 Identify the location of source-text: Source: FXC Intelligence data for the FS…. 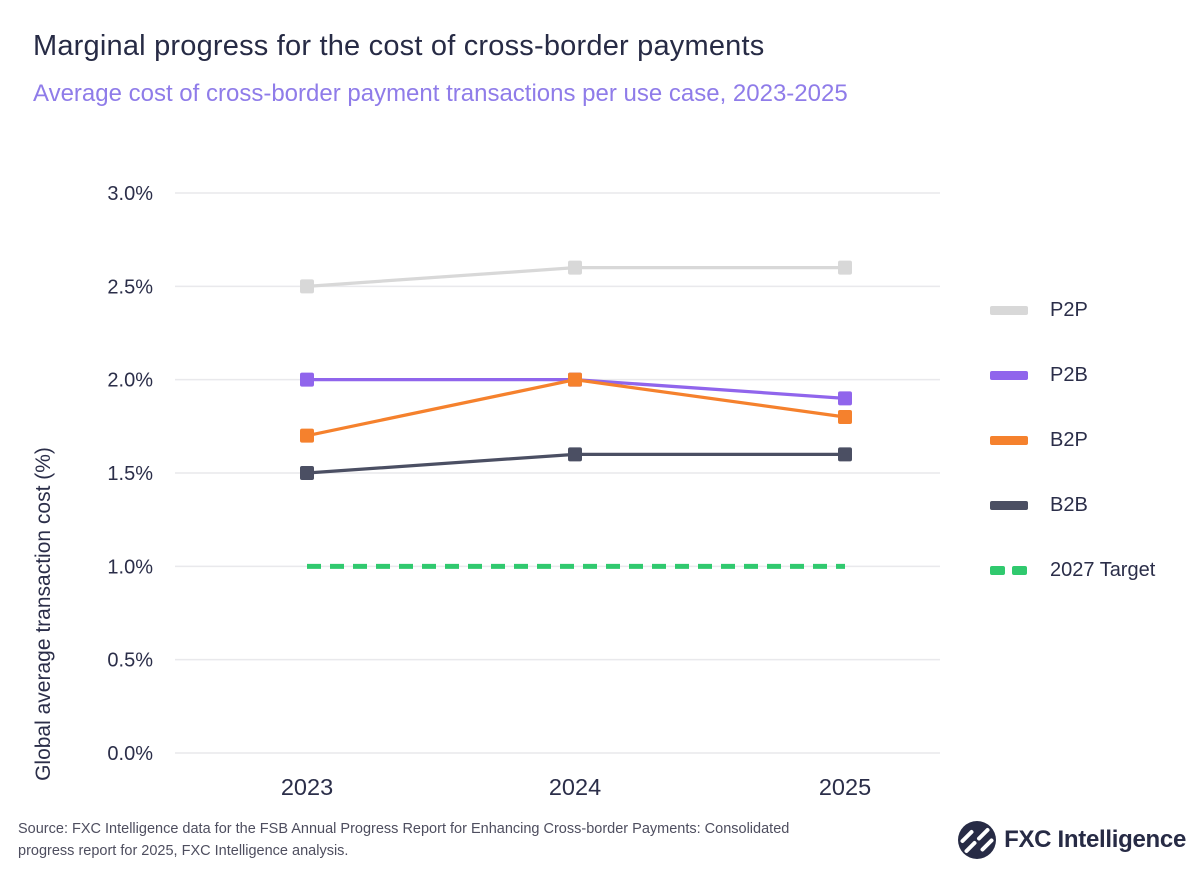
(404, 840).